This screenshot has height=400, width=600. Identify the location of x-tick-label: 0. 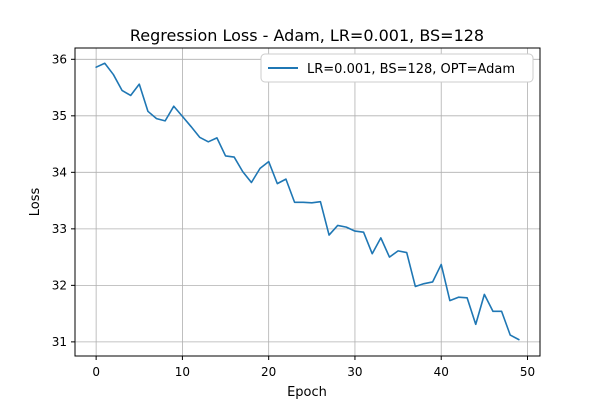
(96, 372).